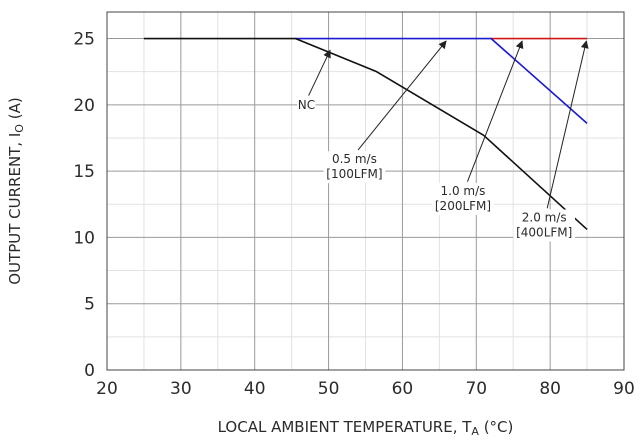 The image size is (643, 440). I want to click on annotation-label: [200LFM], so click(463, 206).